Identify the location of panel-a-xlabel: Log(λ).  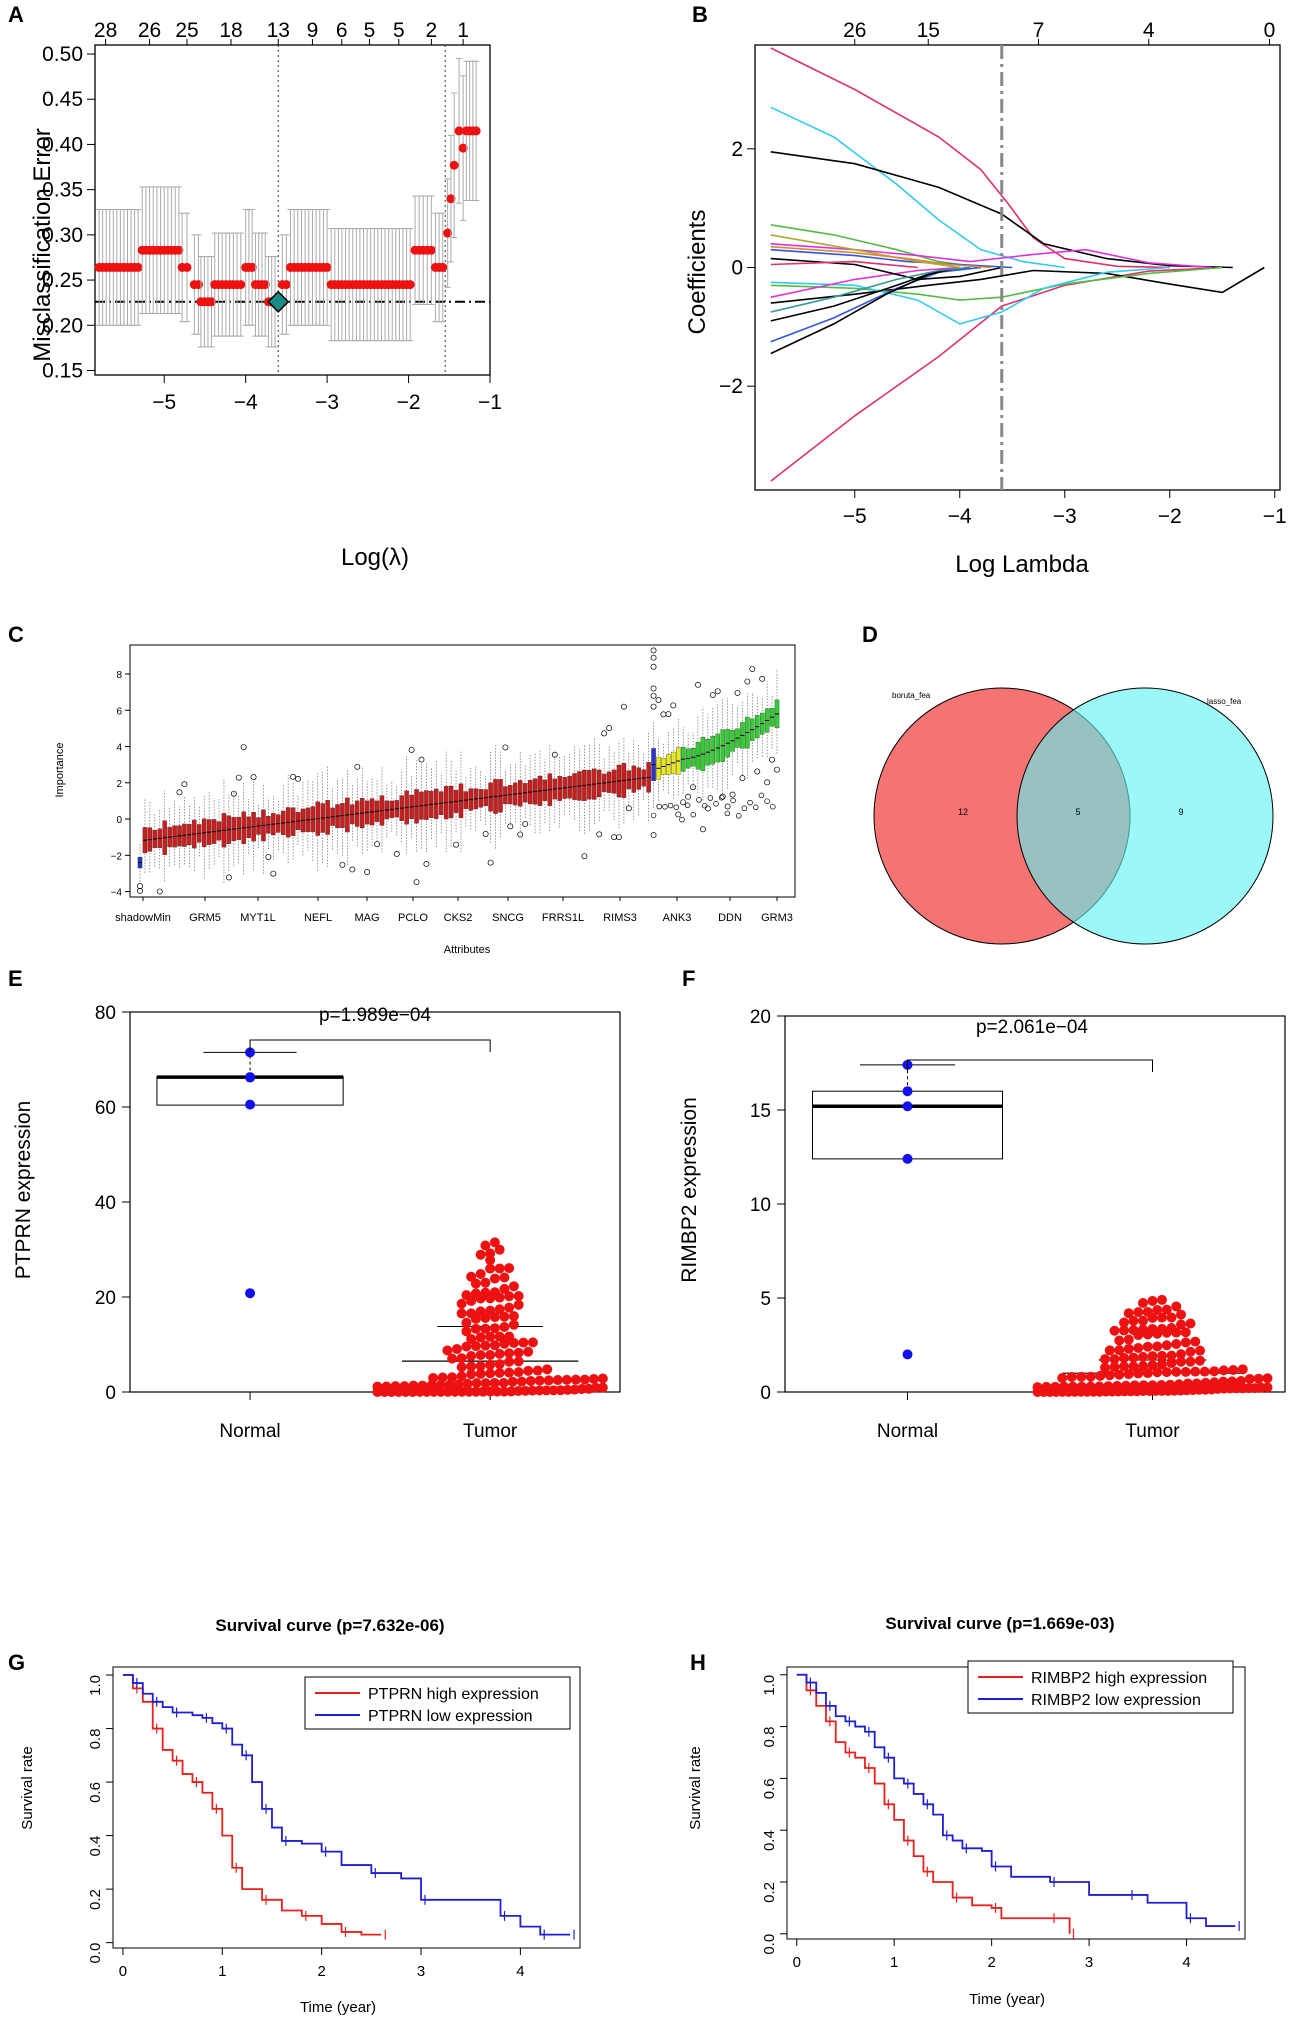
(375, 557).